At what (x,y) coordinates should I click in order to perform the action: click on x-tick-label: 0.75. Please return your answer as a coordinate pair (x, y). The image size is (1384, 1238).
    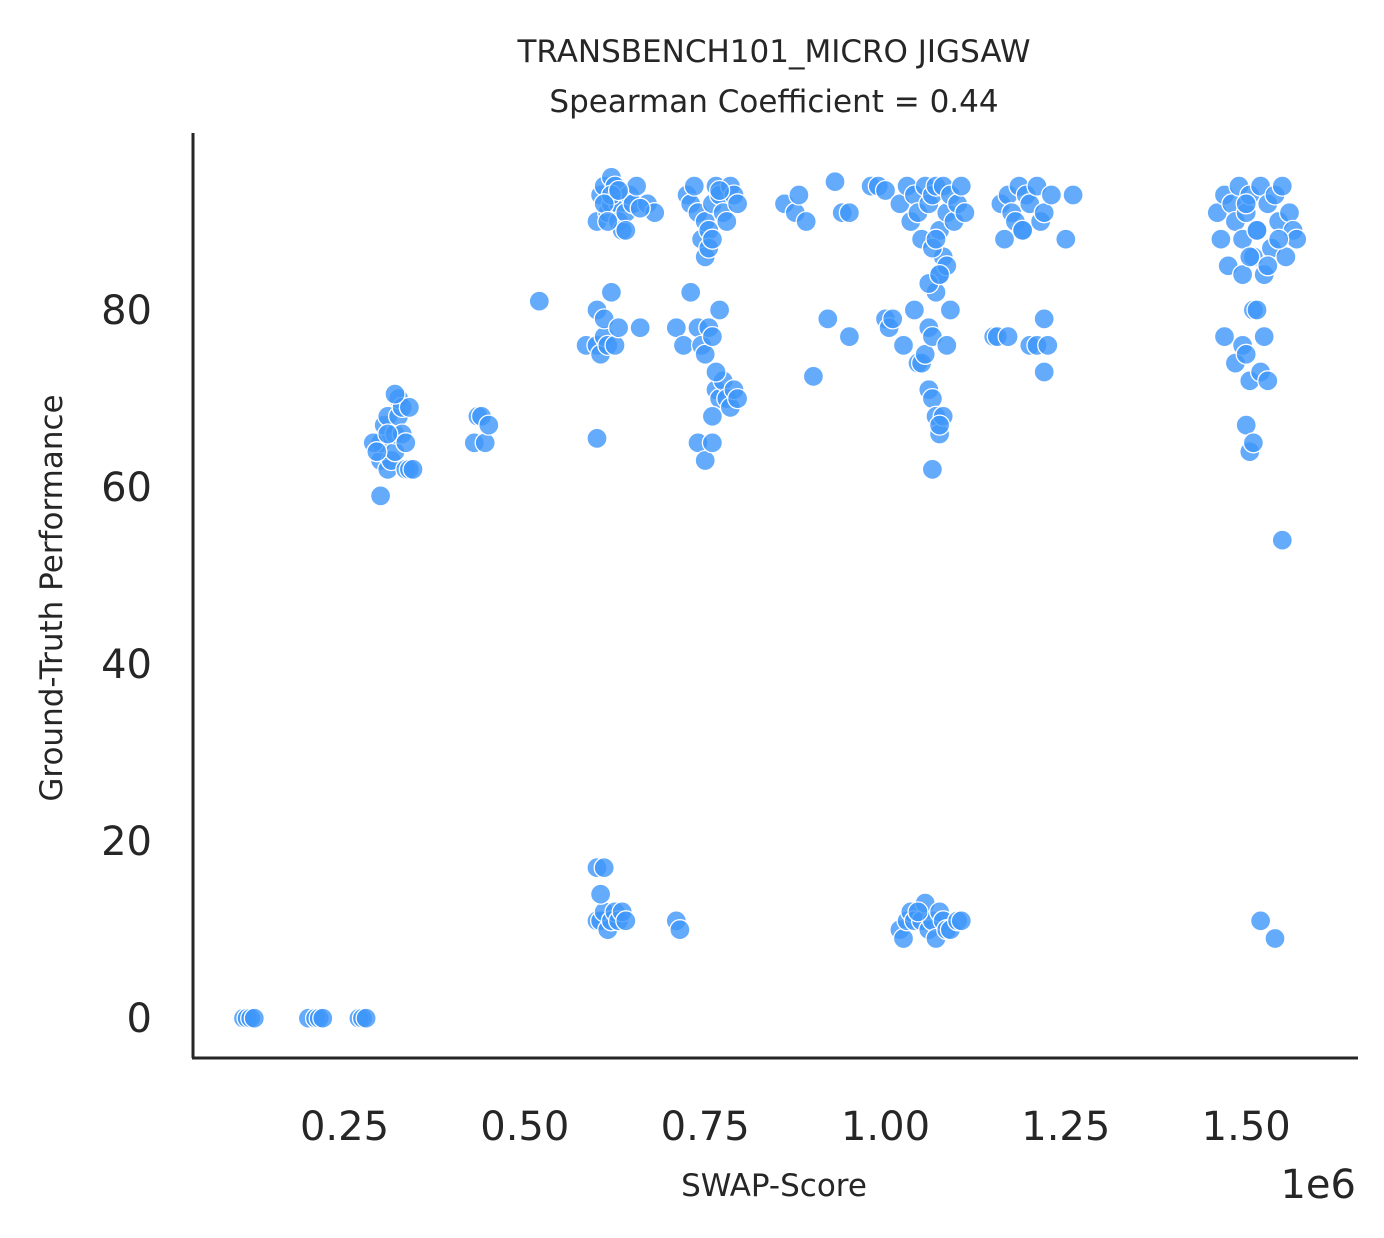
    Looking at the image, I should click on (705, 1127).